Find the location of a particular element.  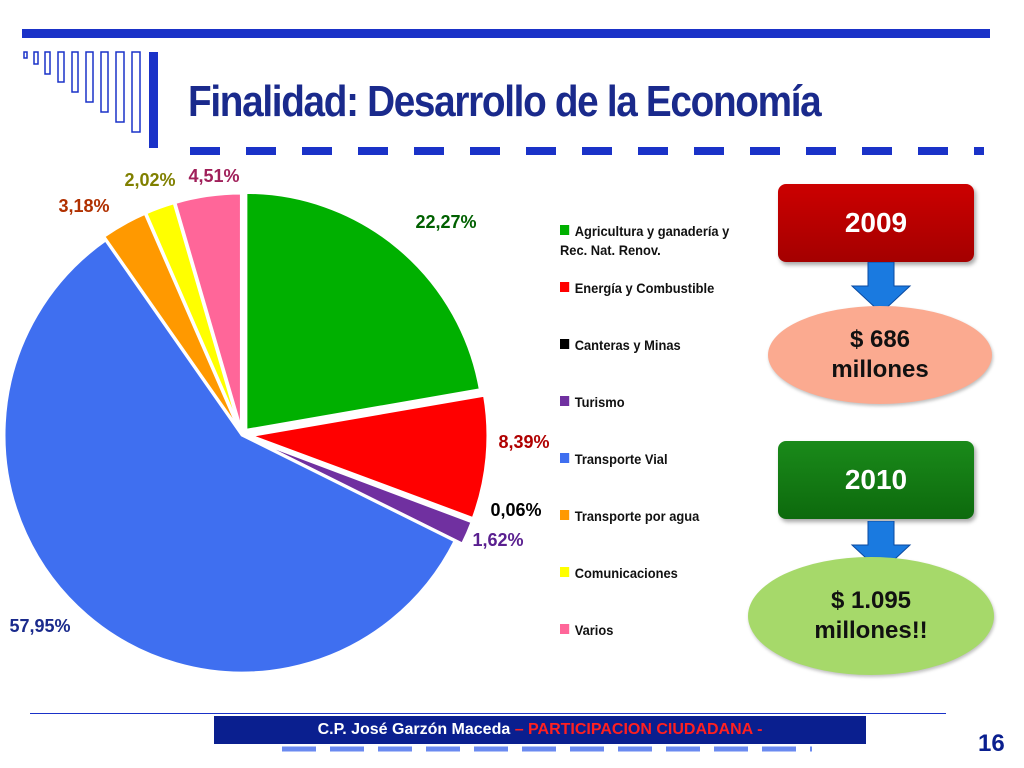

legend-label: Varios is located at coordinates (594, 630).